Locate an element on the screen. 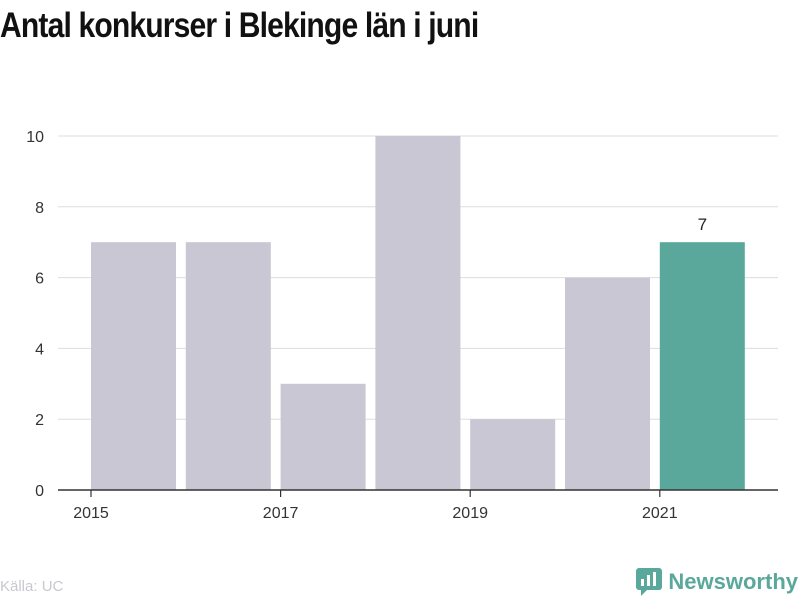 Image resolution: width=800 pixels, height=600 pixels. y-tick-labels: 0 2 4 6 8 10 is located at coordinates (35, 314).